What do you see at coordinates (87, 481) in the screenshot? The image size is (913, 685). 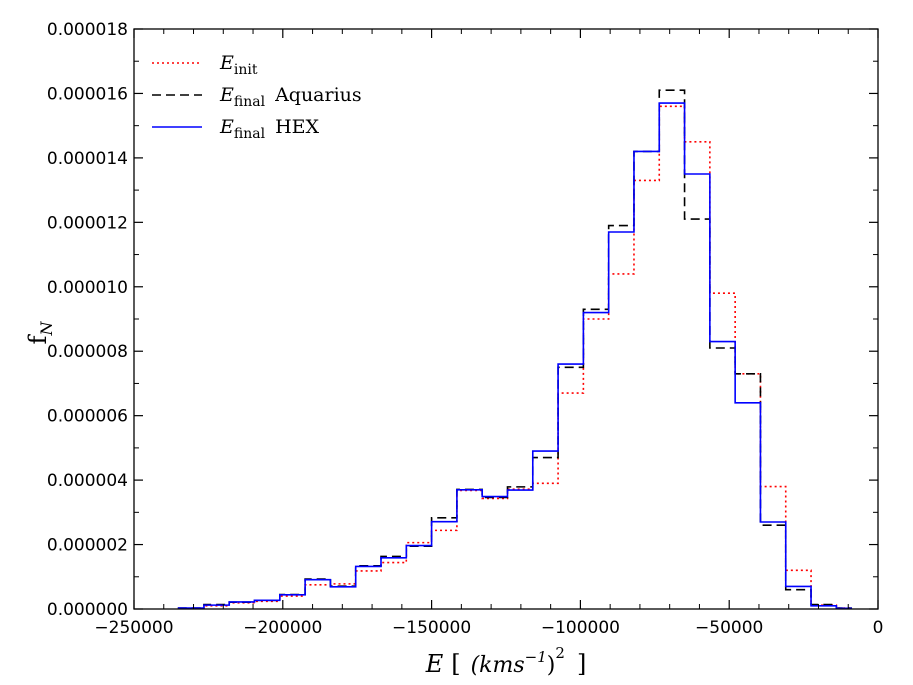 I see `y-tick-label: 0.000004` at bounding box center [87, 481].